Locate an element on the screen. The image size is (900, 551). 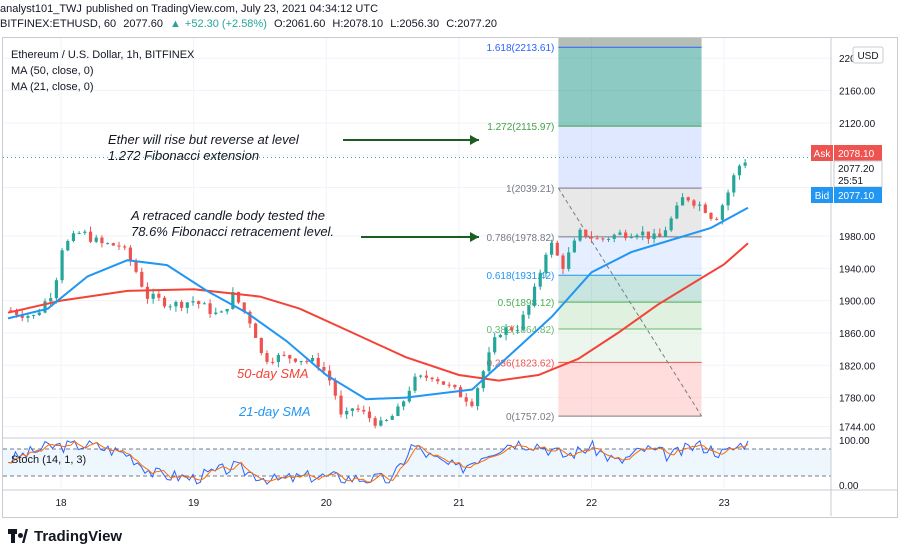
ask-value-box is located at coordinates (858, 153).